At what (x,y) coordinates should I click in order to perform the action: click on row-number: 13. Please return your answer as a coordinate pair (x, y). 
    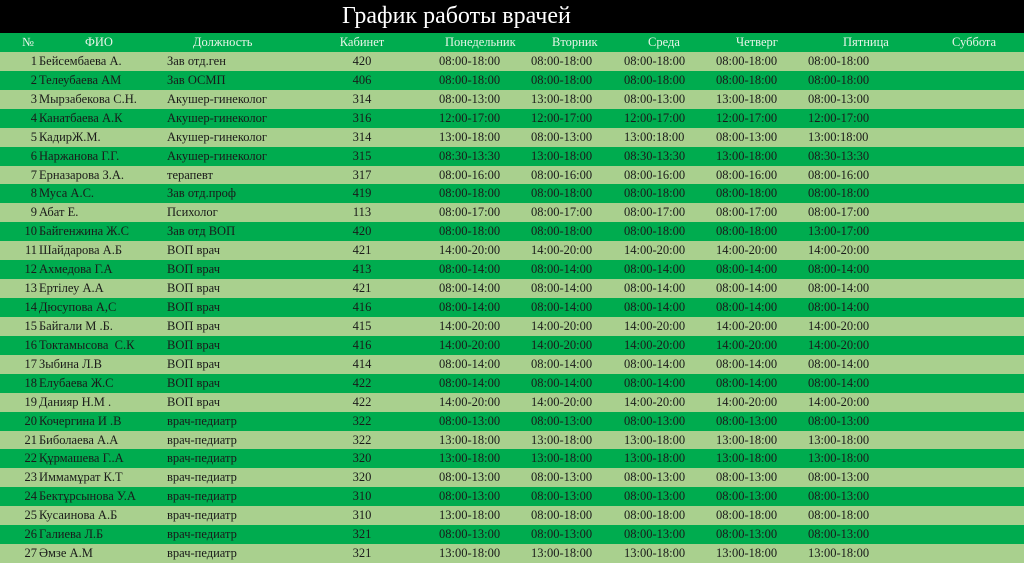
    Looking at the image, I should click on (31, 288).